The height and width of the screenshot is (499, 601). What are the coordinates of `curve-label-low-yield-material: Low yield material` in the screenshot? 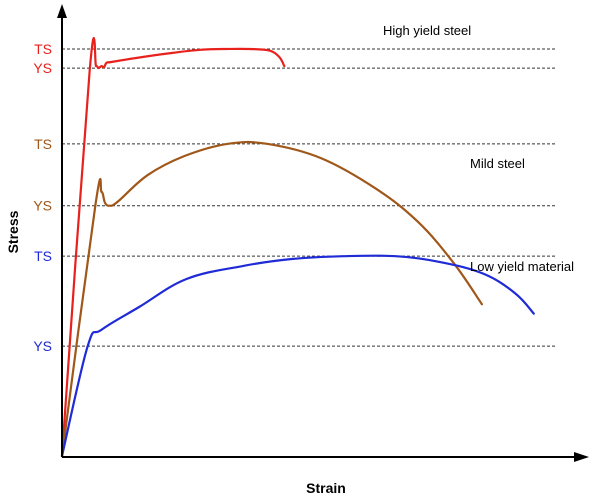 It's located at (522, 266).